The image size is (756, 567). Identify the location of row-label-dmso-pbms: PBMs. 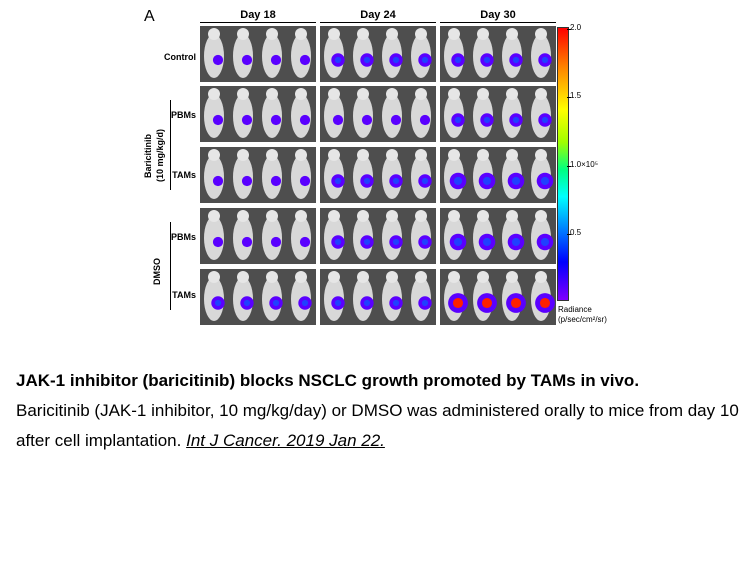
(183, 237).